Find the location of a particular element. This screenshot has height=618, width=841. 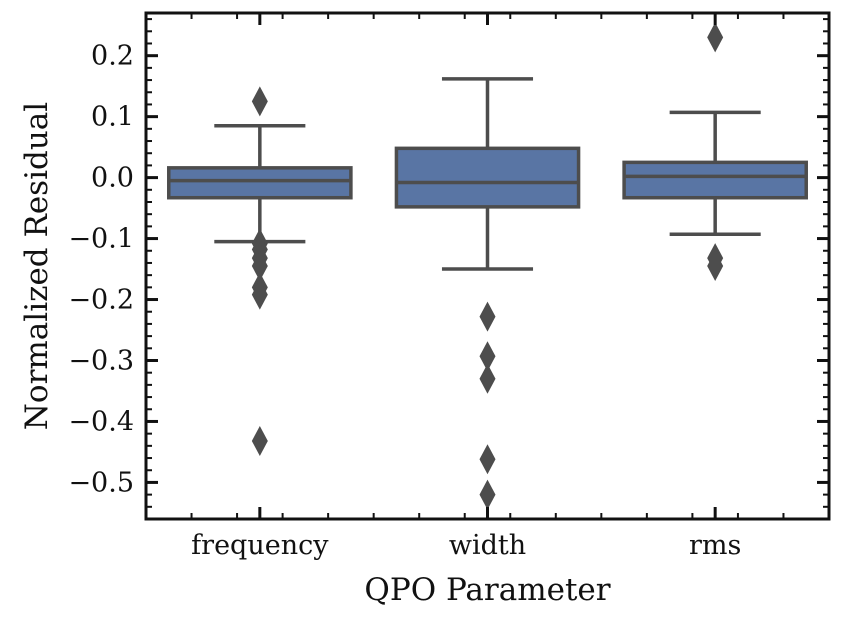

y-tick-label: 0.0 is located at coordinates (112, 178).